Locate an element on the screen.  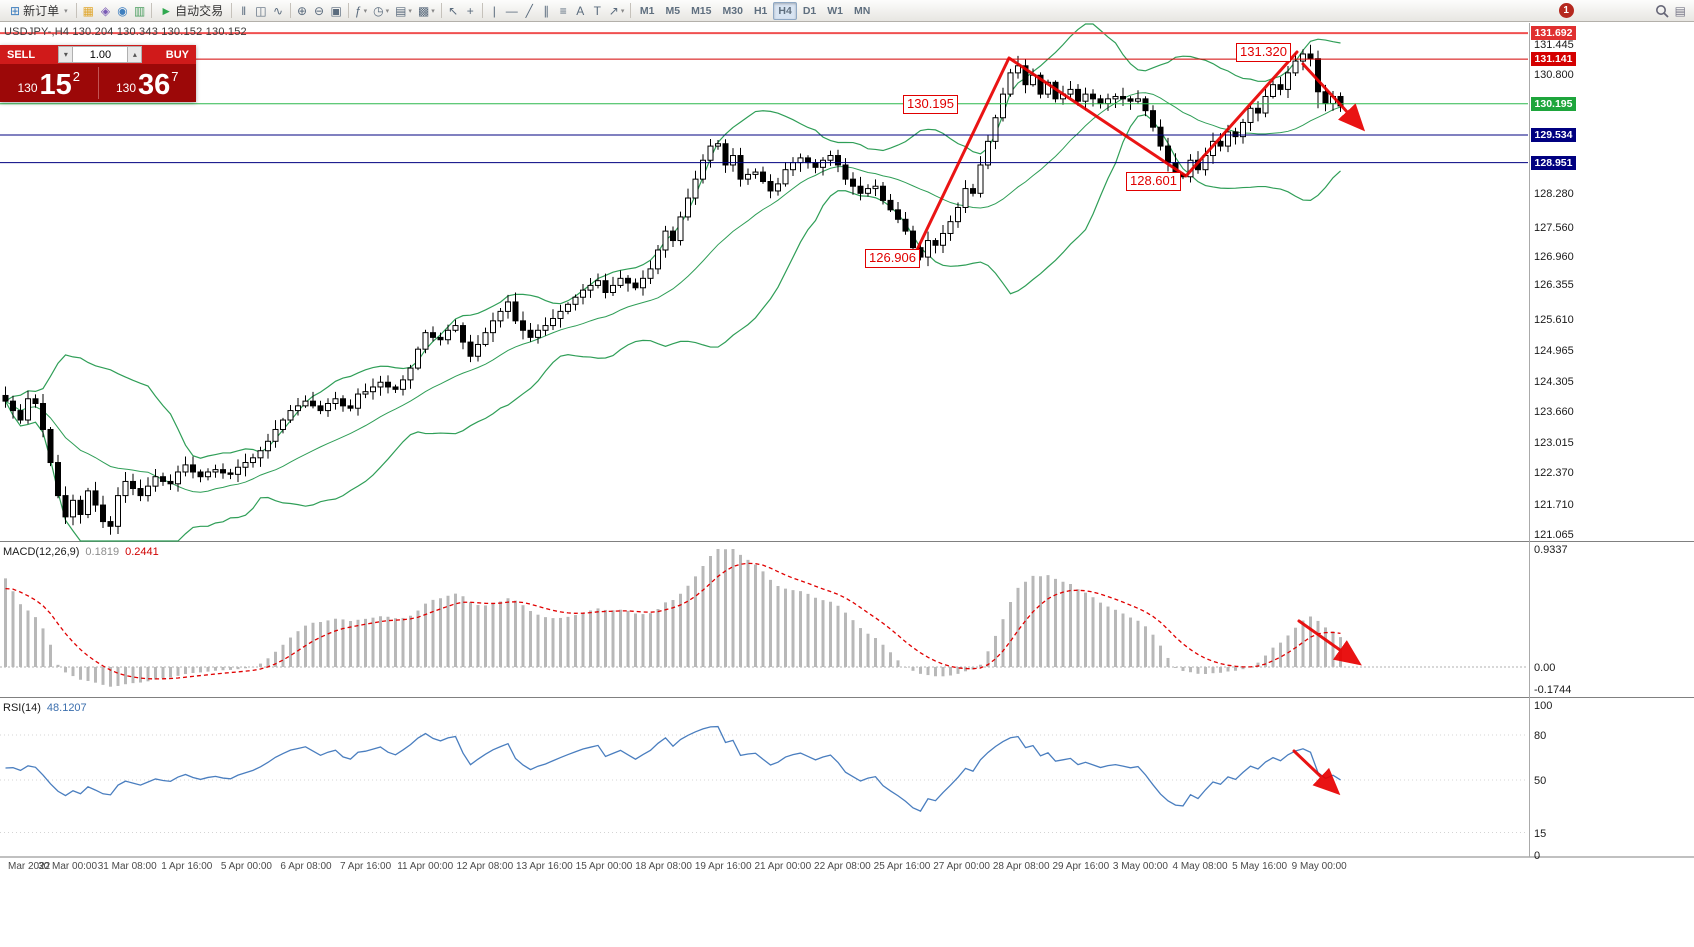
profiles-button: ◈ is located at coordinates (105, 11).